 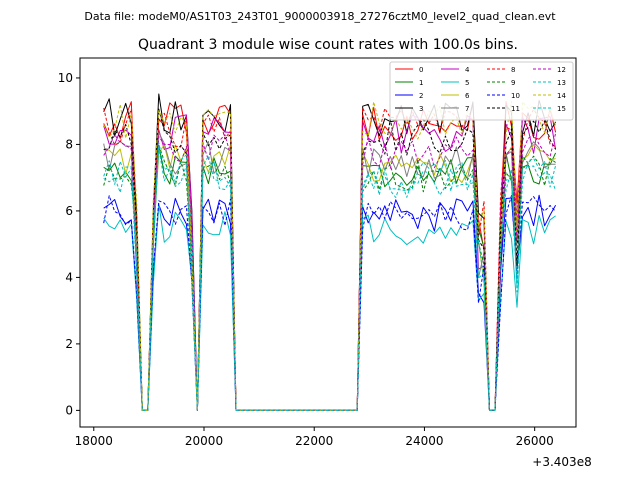 I want to click on y-tick-label: 2, so click(x=69, y=344).